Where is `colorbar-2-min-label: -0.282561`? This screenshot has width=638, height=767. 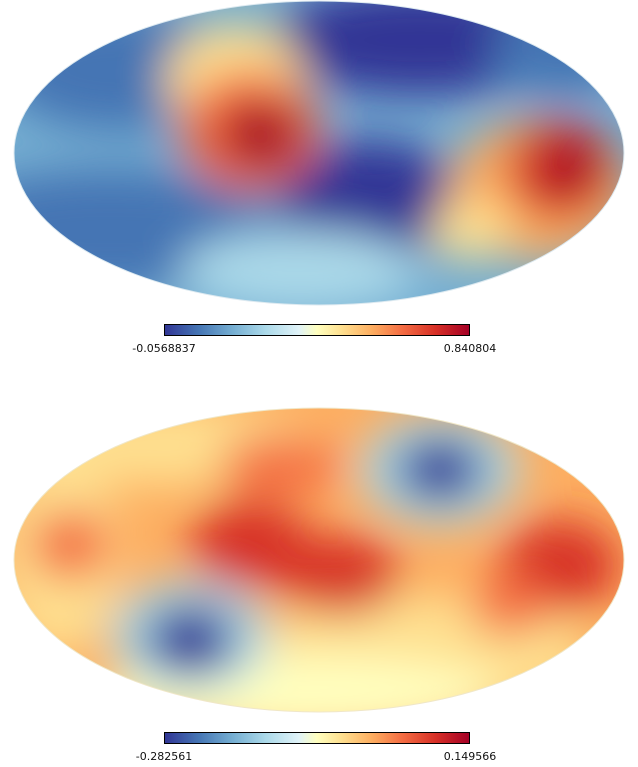
colorbar-2-min-label: -0.282561 is located at coordinates (164, 756).